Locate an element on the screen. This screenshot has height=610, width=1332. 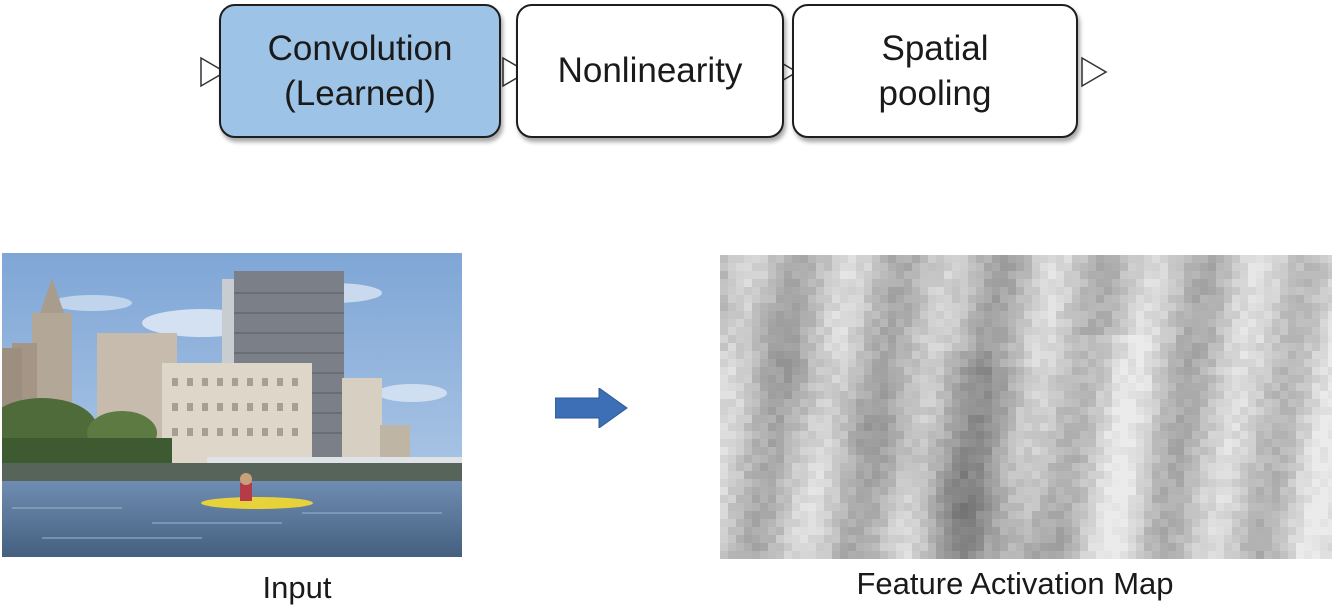
stage-nonlinearity-label: Nonlinearity is located at coordinates (650, 71).